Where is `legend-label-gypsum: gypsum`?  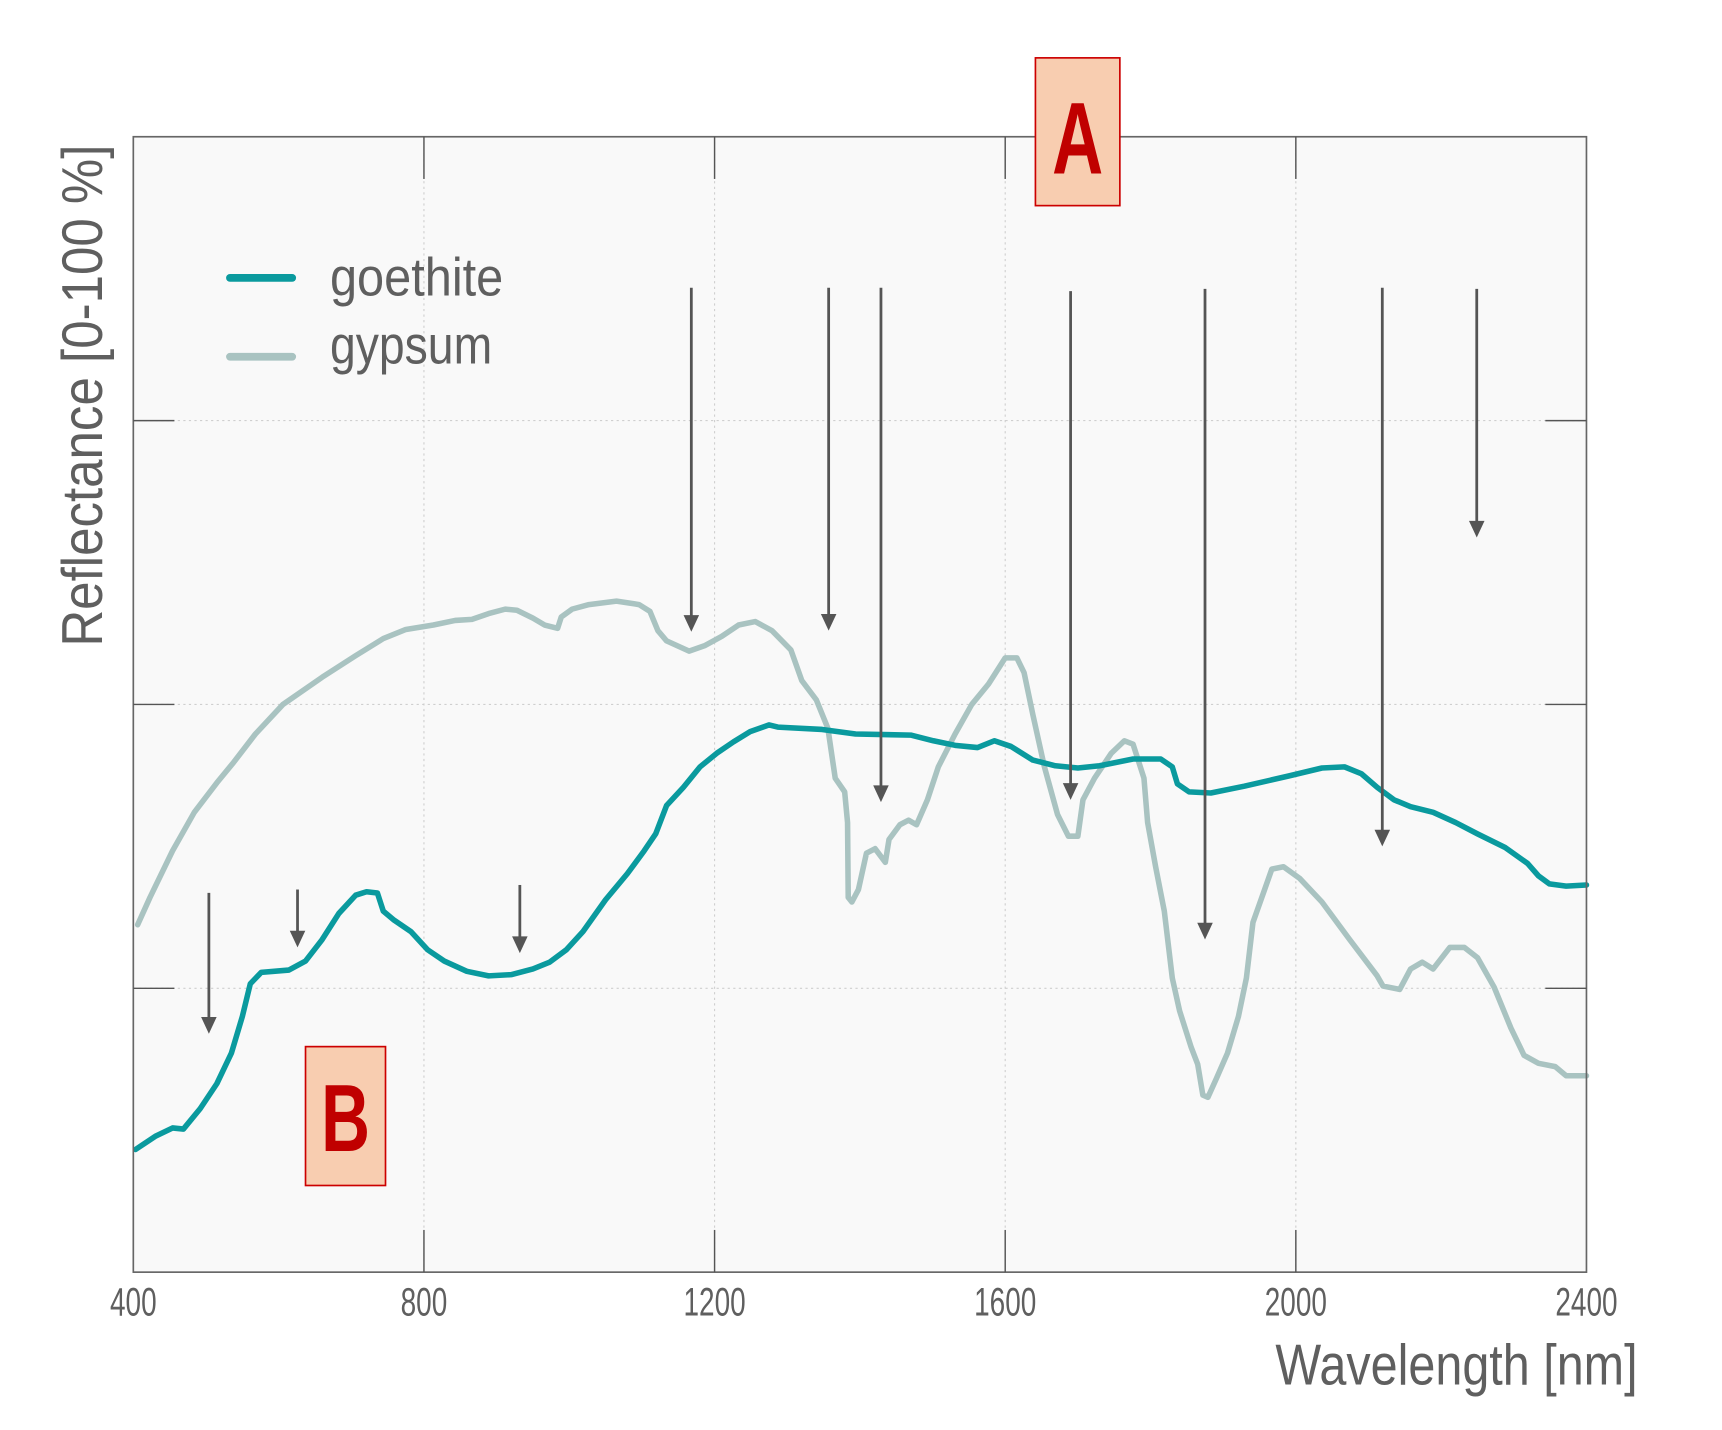
legend-label-gypsum: gypsum is located at coordinates (411, 345).